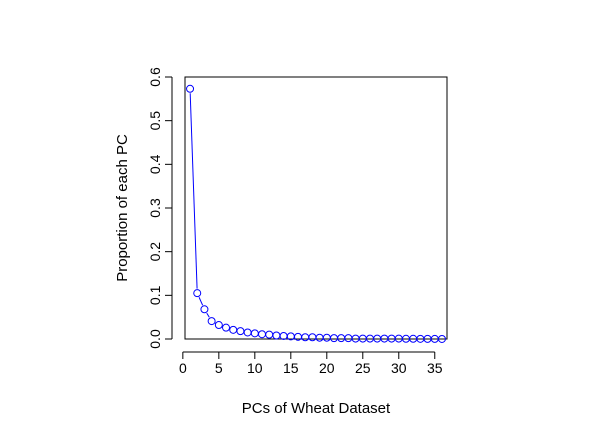 The height and width of the screenshot is (442, 599). What do you see at coordinates (155, 121) in the screenshot?
I see `y-tick-label: 0.5` at bounding box center [155, 121].